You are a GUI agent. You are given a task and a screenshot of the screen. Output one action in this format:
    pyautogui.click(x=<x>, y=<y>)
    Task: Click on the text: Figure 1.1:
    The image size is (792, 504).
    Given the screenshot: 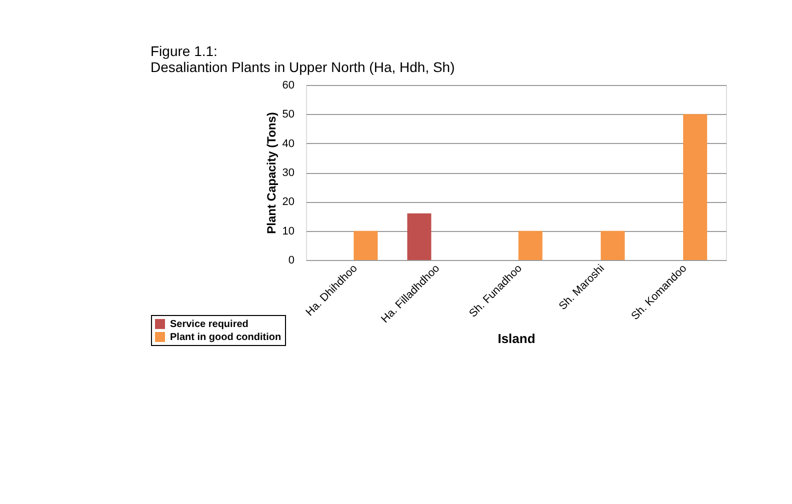 What is the action you would take?
    pyautogui.click(x=184, y=51)
    